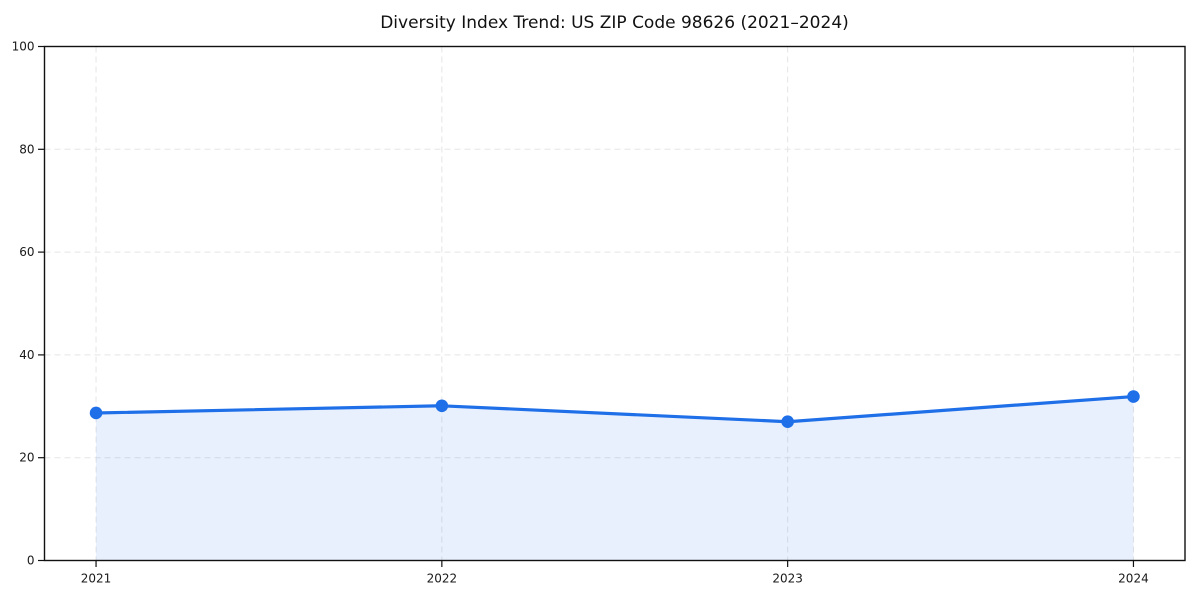  What do you see at coordinates (442, 579) in the screenshot?
I see `x-tick-label: 2022` at bounding box center [442, 579].